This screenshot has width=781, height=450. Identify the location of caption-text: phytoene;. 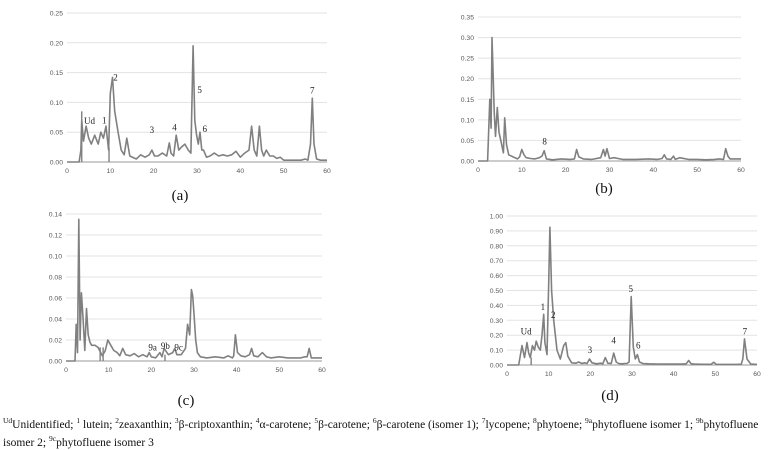
(561, 424).